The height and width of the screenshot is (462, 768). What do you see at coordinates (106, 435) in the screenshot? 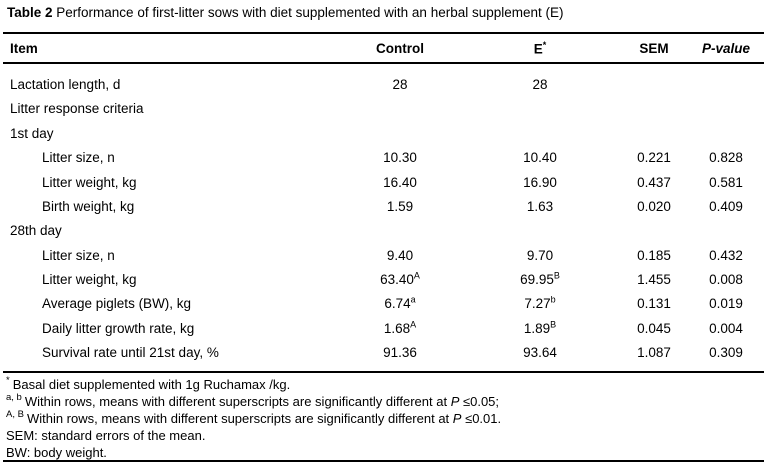
I see `footnote-sem-definition: SEM: standard errors of the mean.` at bounding box center [106, 435].